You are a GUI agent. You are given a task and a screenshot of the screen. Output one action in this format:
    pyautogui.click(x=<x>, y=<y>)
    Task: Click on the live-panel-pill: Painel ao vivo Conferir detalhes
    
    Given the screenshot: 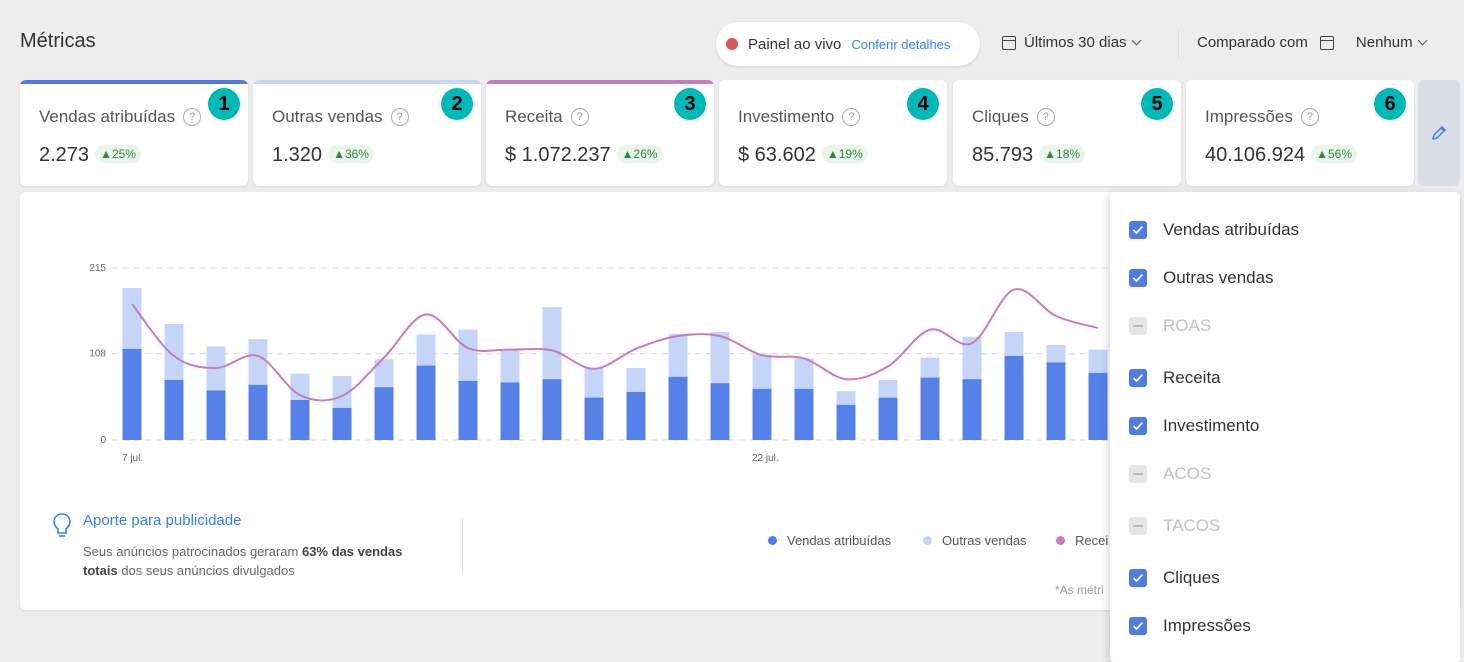 What is the action you would take?
    pyautogui.click(x=848, y=44)
    